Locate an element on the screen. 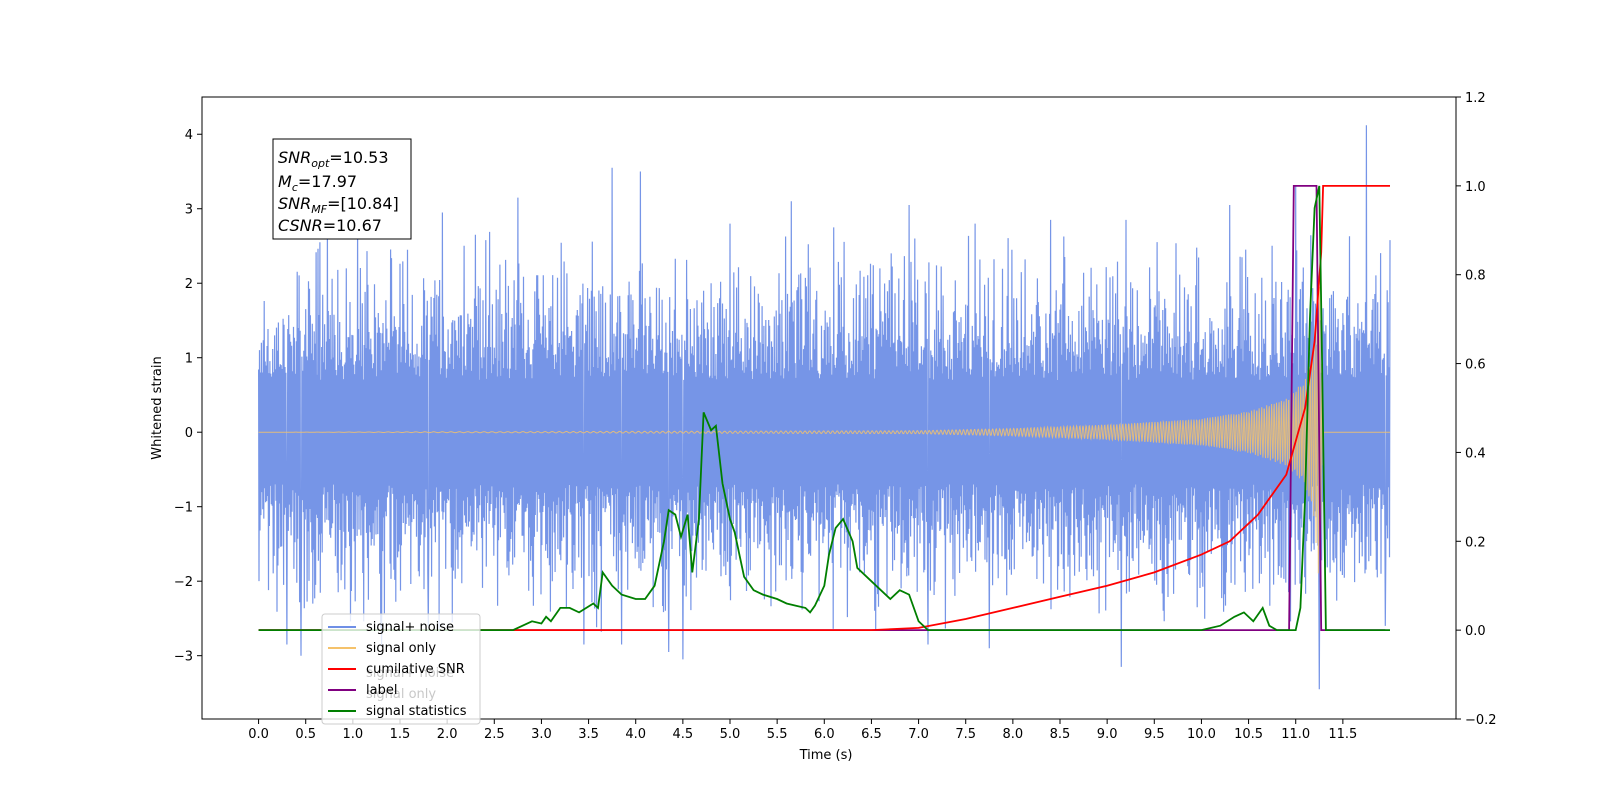 Image resolution: width=1600 pixels, height=800 pixels. x-tick-label: 6.5 is located at coordinates (871, 734).